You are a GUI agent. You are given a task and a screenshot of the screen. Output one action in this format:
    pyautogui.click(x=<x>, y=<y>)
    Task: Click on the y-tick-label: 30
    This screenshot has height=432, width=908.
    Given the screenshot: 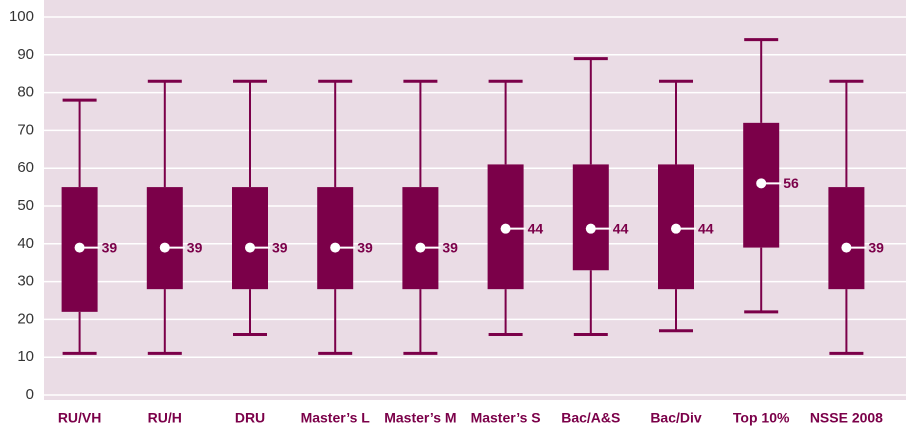 What is the action you would take?
    pyautogui.click(x=25, y=281)
    